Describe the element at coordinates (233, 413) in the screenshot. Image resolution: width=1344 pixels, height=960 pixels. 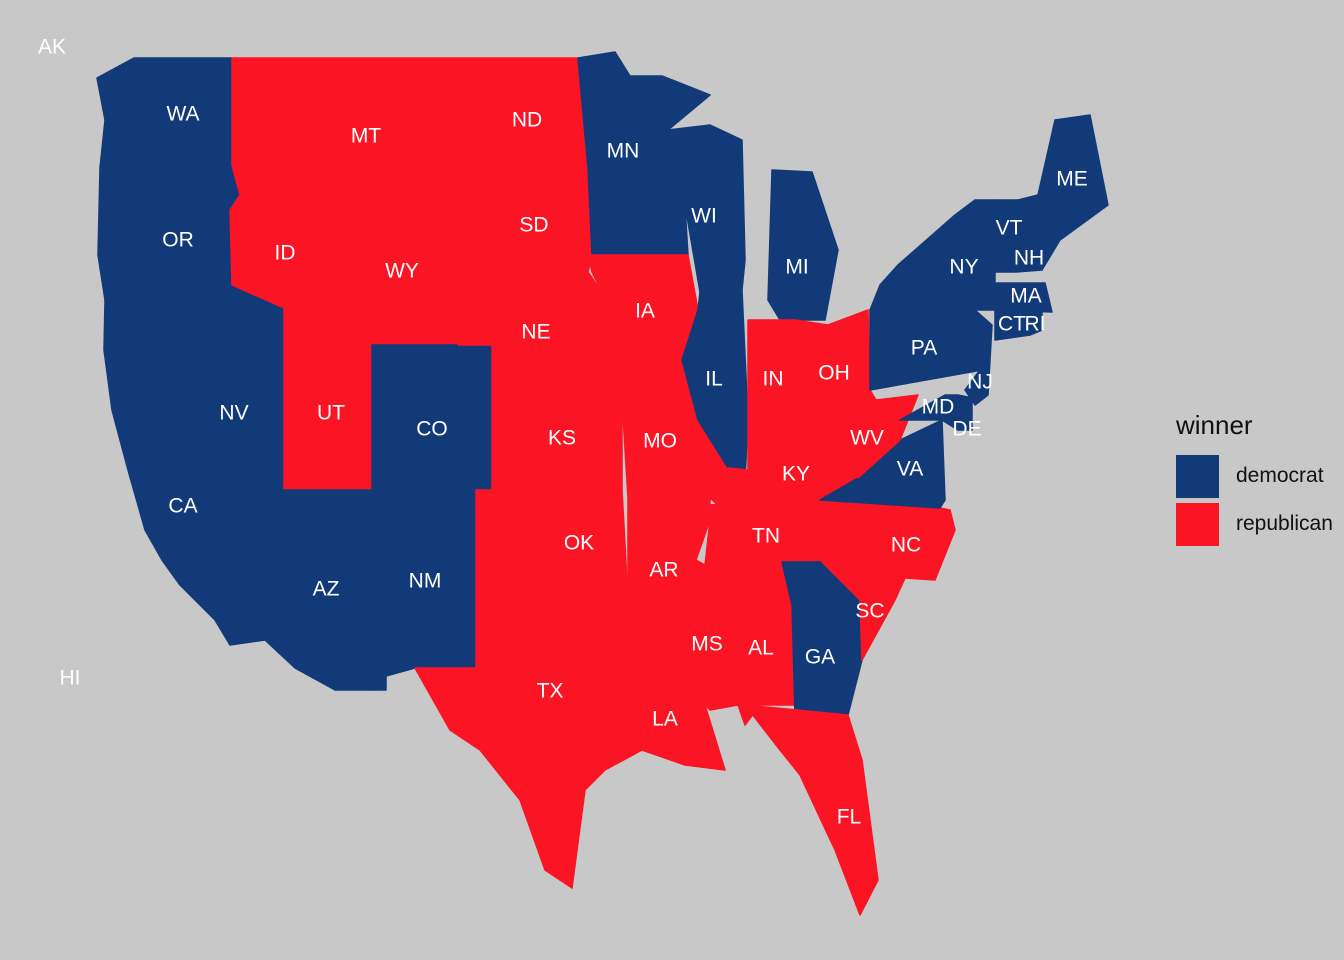
I see `state-label-nv: NV` at that location.